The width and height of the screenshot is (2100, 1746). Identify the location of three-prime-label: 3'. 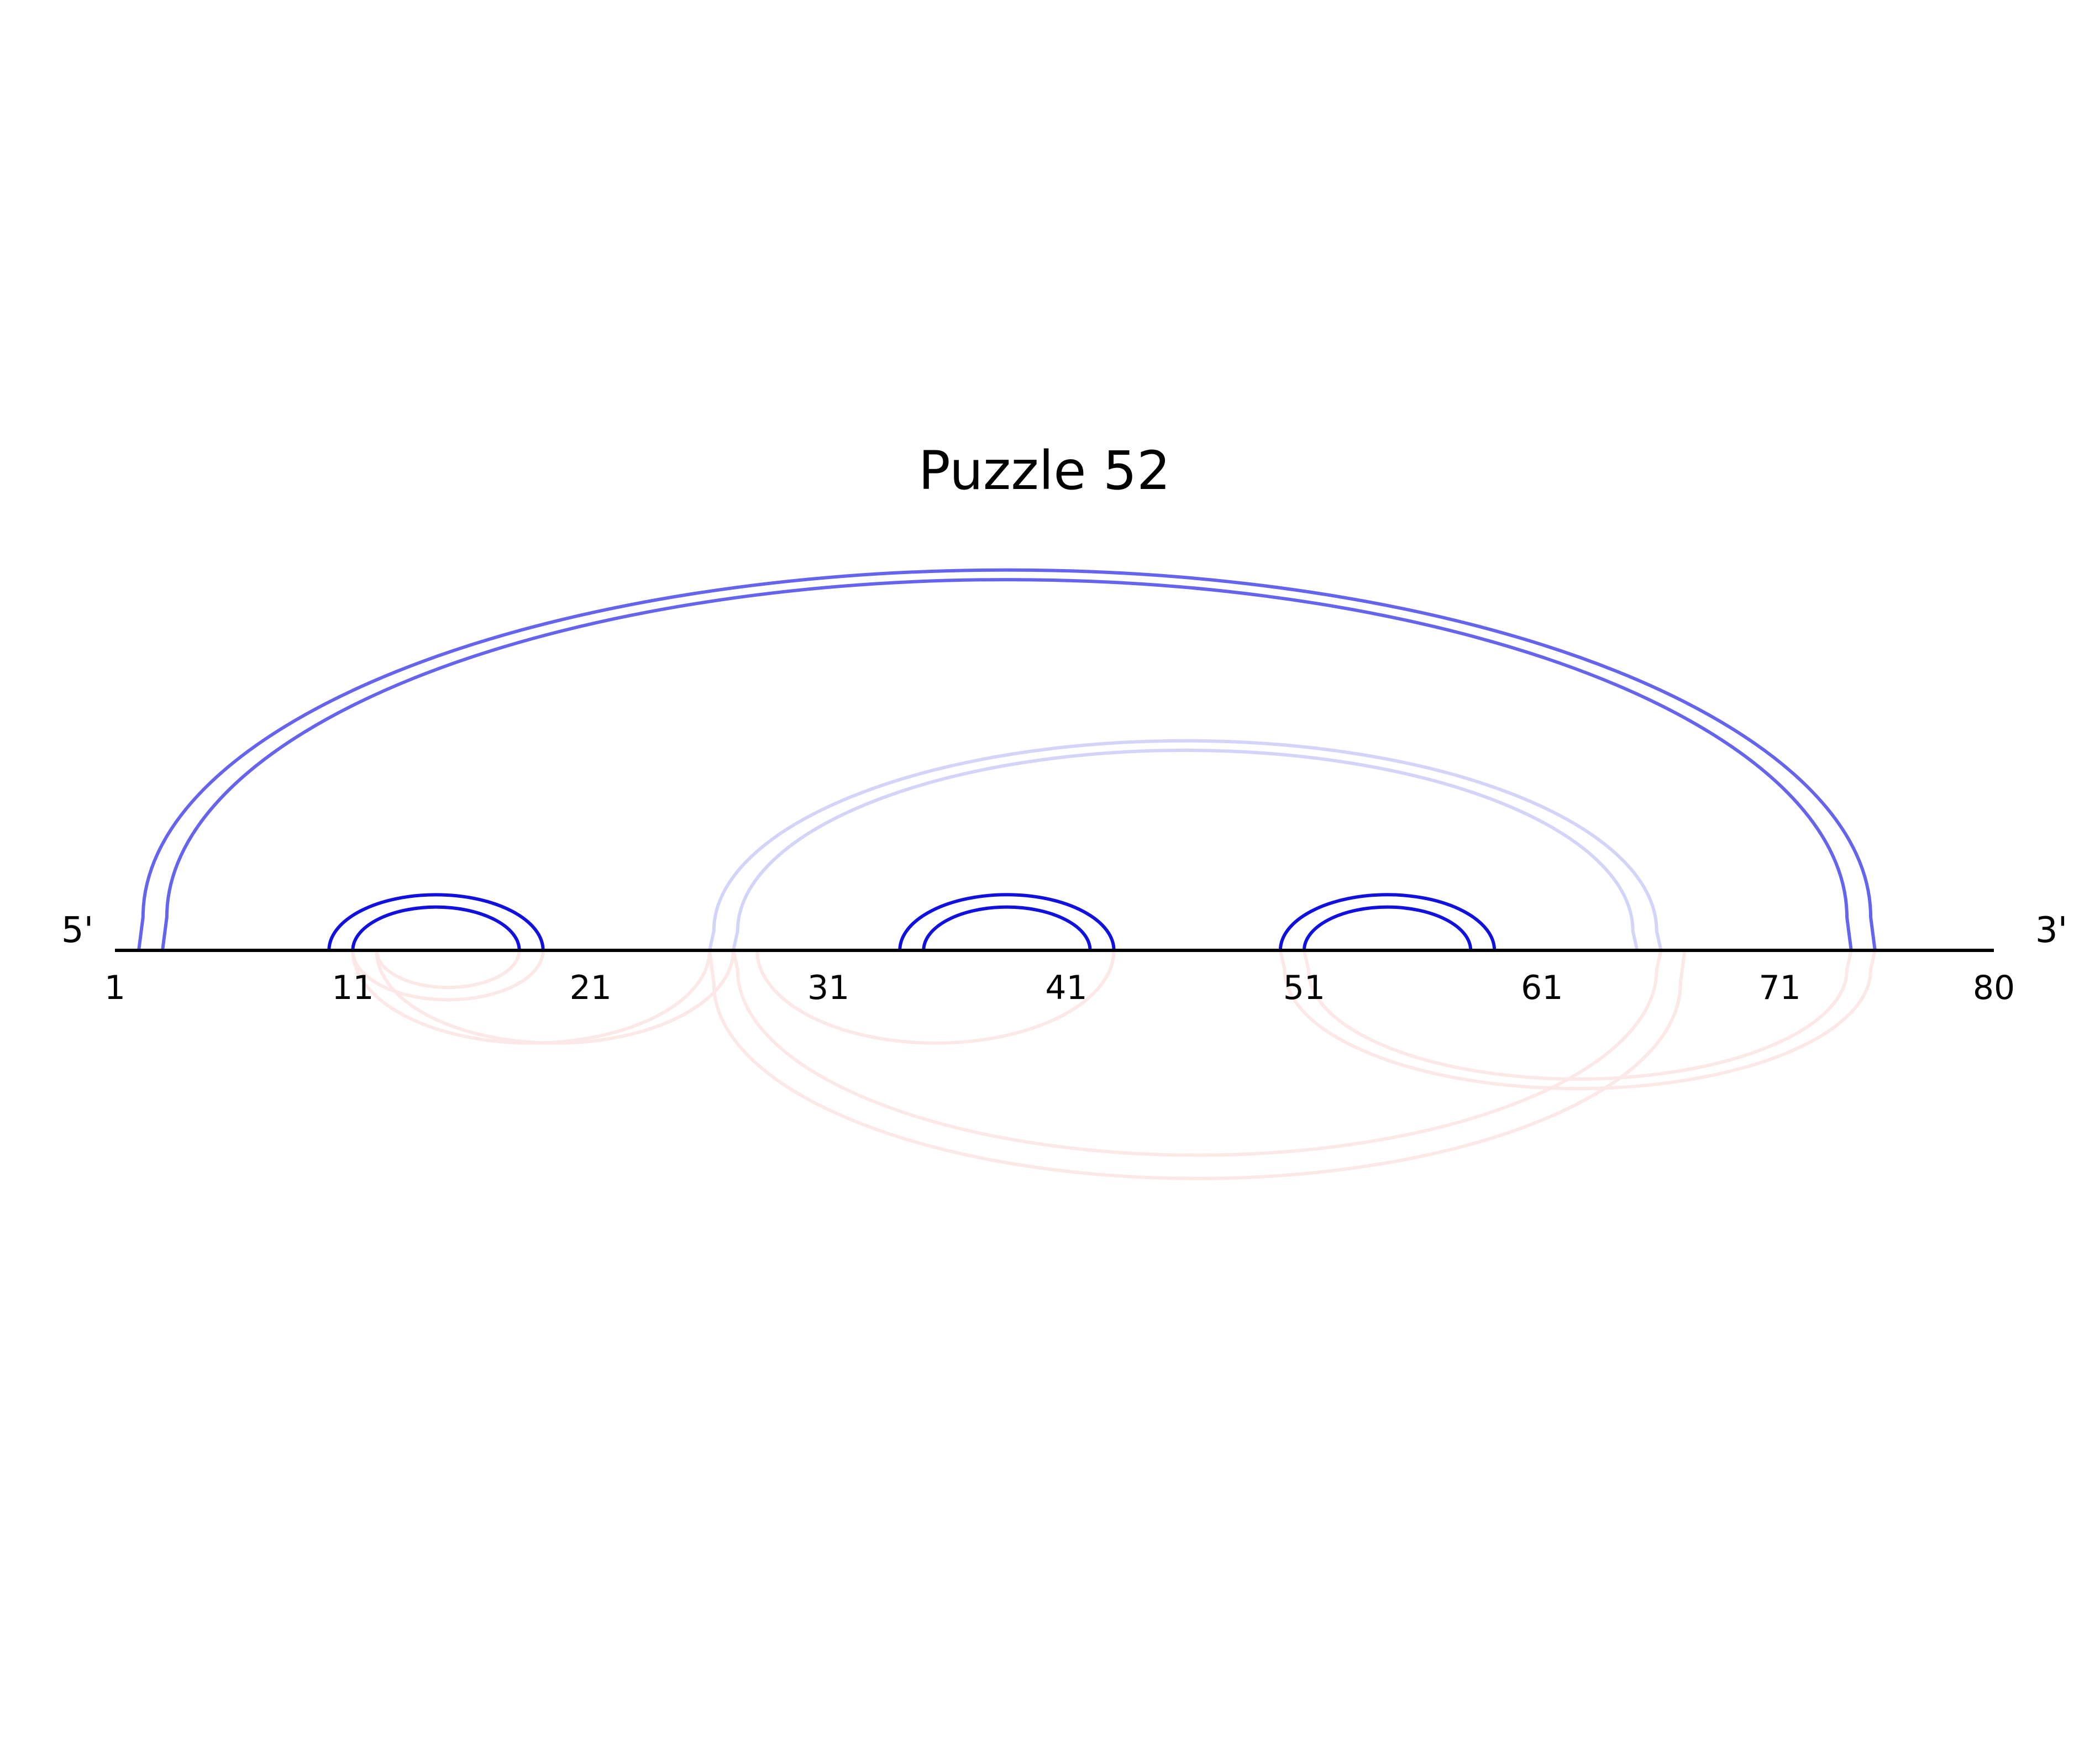
(2051, 930).